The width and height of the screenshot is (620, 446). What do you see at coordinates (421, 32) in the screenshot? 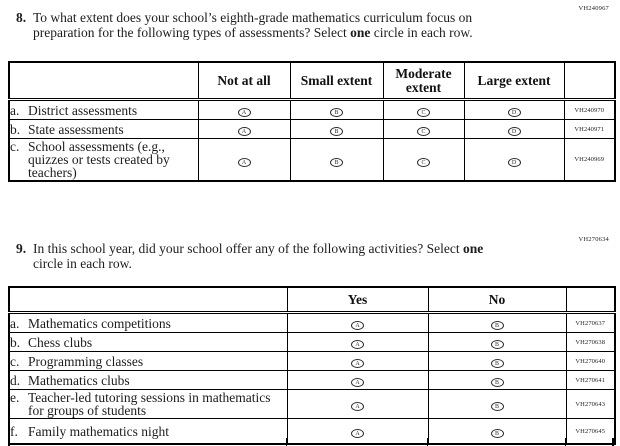
I see `question-8-line2-post: circle in each row.` at bounding box center [421, 32].